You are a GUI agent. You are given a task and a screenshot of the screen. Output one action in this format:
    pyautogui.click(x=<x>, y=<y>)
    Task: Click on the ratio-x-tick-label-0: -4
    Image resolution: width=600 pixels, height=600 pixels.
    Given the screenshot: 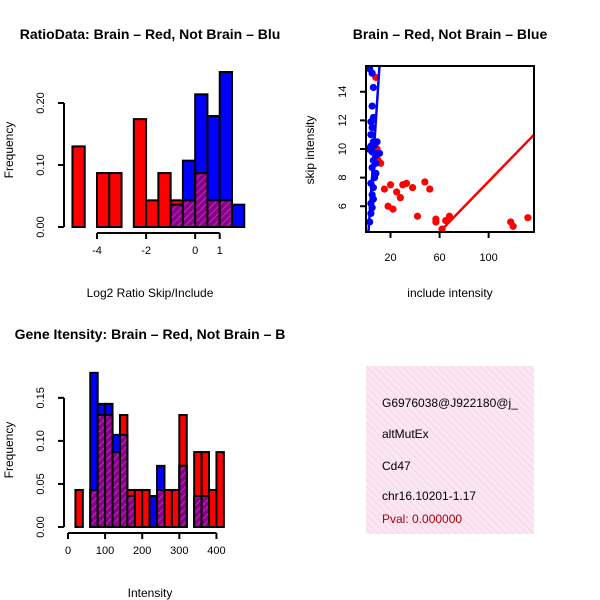 What is the action you would take?
    pyautogui.click(x=97, y=251)
    